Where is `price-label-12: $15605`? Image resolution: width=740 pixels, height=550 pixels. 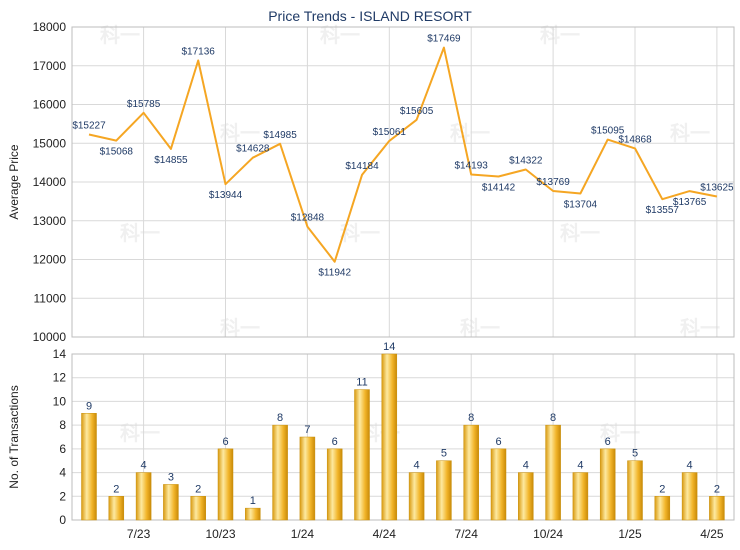
price-label-12: $15605 is located at coordinates (417, 111).